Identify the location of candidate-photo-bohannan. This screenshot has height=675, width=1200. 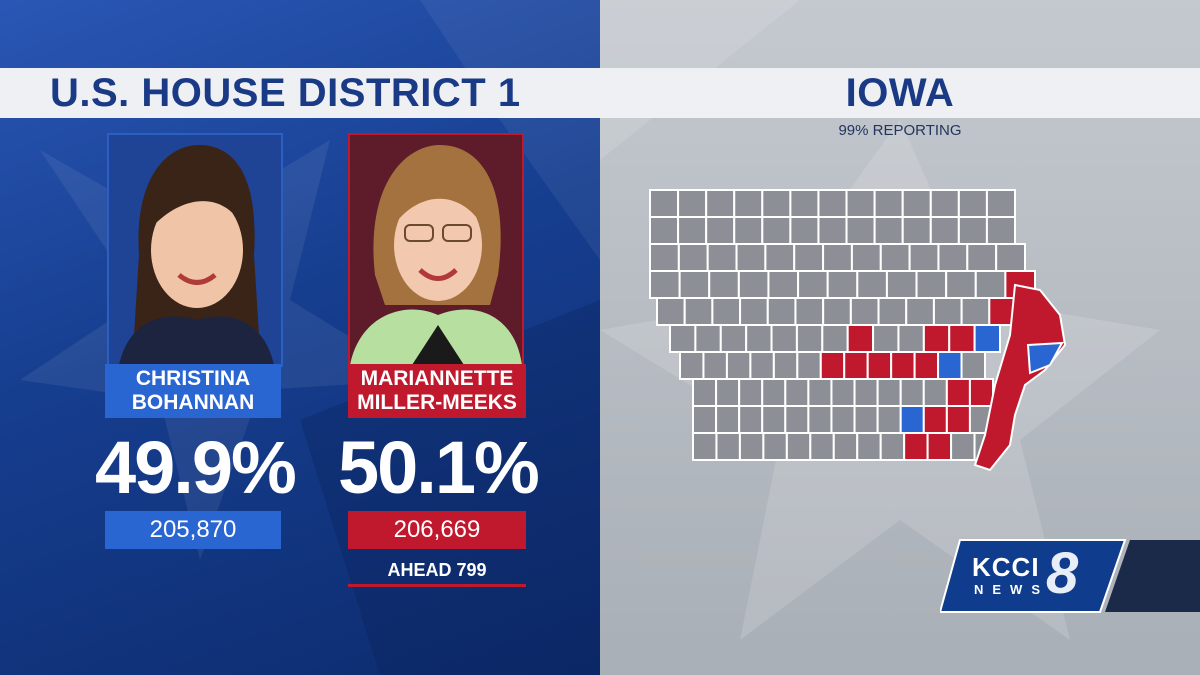
(195, 250).